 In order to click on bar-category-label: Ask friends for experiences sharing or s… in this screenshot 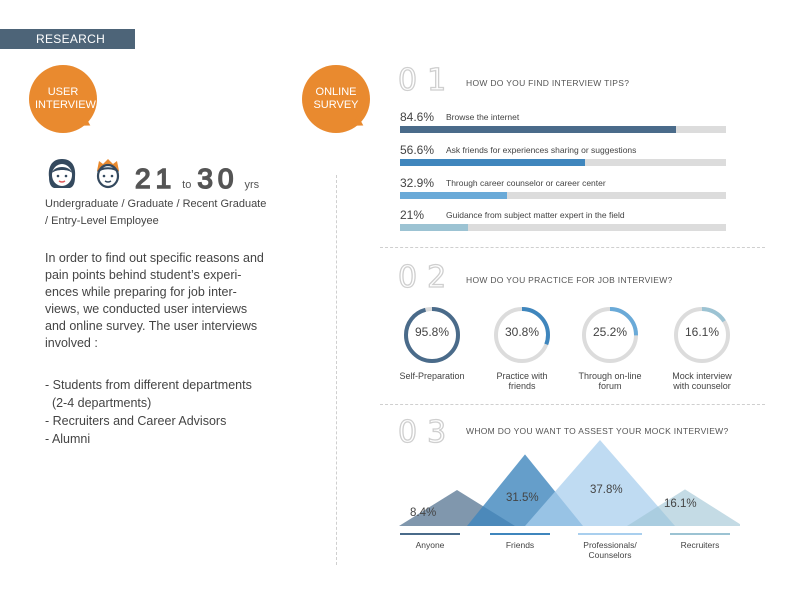, I will do `click(541, 150)`.